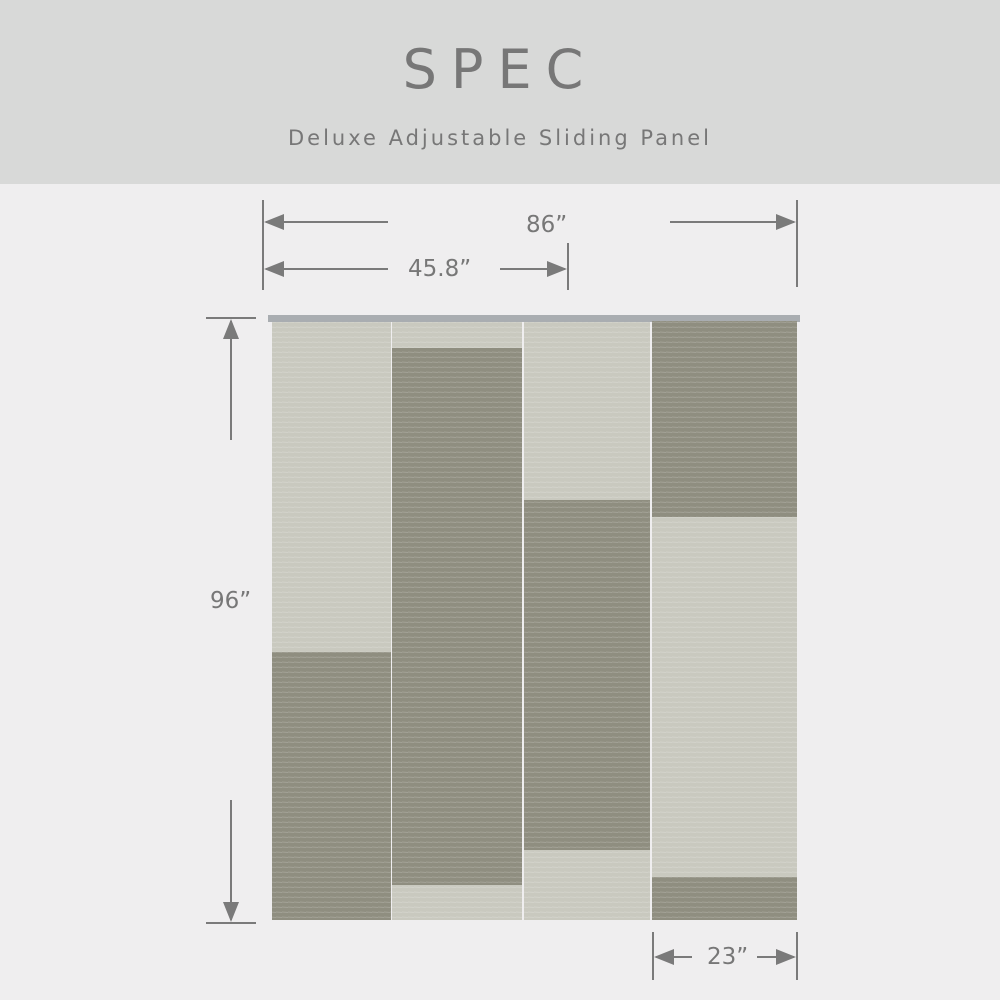  I want to click on panel-width-label: 23”, so click(728, 957).